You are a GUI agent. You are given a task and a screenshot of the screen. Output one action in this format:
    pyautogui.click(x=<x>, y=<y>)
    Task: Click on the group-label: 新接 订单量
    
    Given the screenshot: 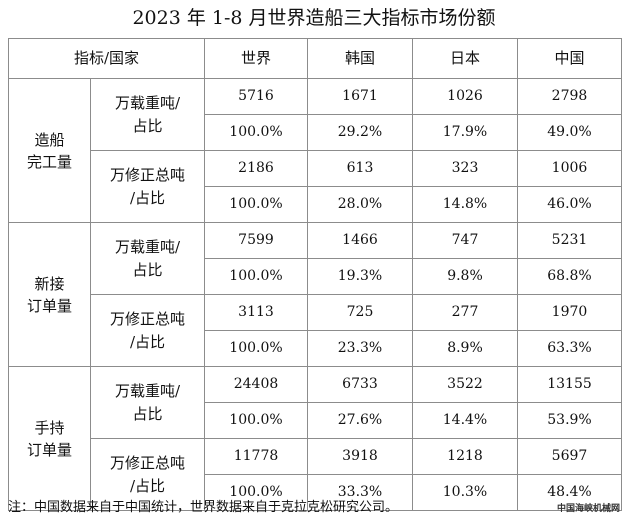 What is the action you would take?
    pyautogui.click(x=49, y=294)
    